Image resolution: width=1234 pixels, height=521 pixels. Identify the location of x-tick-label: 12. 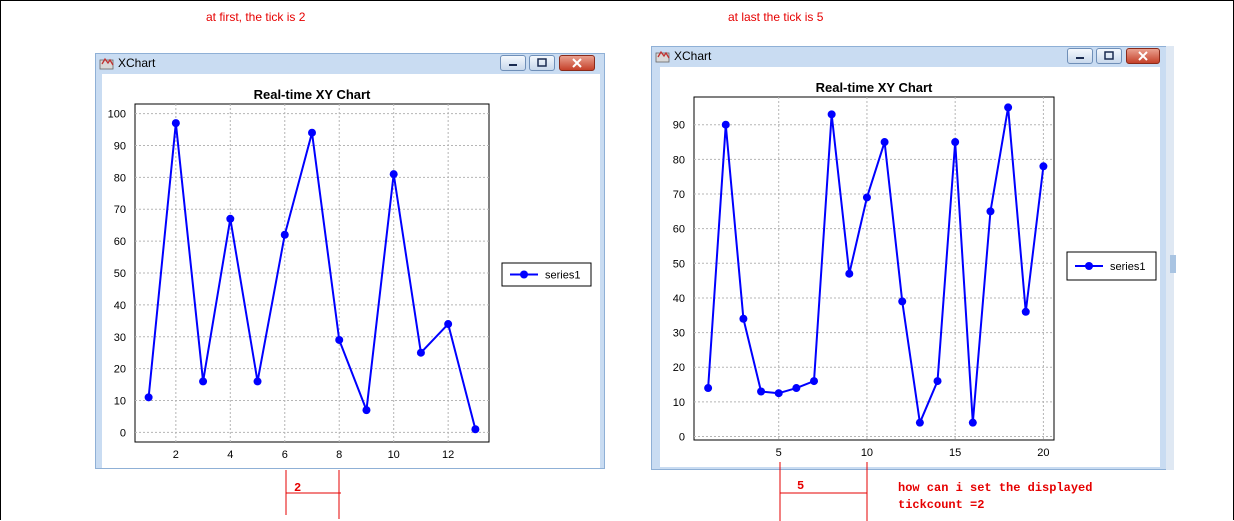
(448, 455).